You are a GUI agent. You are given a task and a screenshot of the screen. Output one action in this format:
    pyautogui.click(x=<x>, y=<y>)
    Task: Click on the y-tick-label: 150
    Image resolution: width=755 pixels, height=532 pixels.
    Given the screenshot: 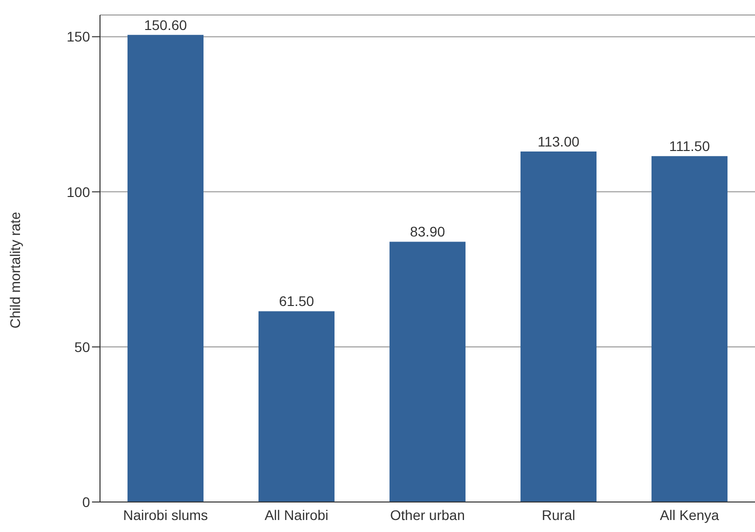 What is the action you would take?
    pyautogui.click(x=78, y=36)
    